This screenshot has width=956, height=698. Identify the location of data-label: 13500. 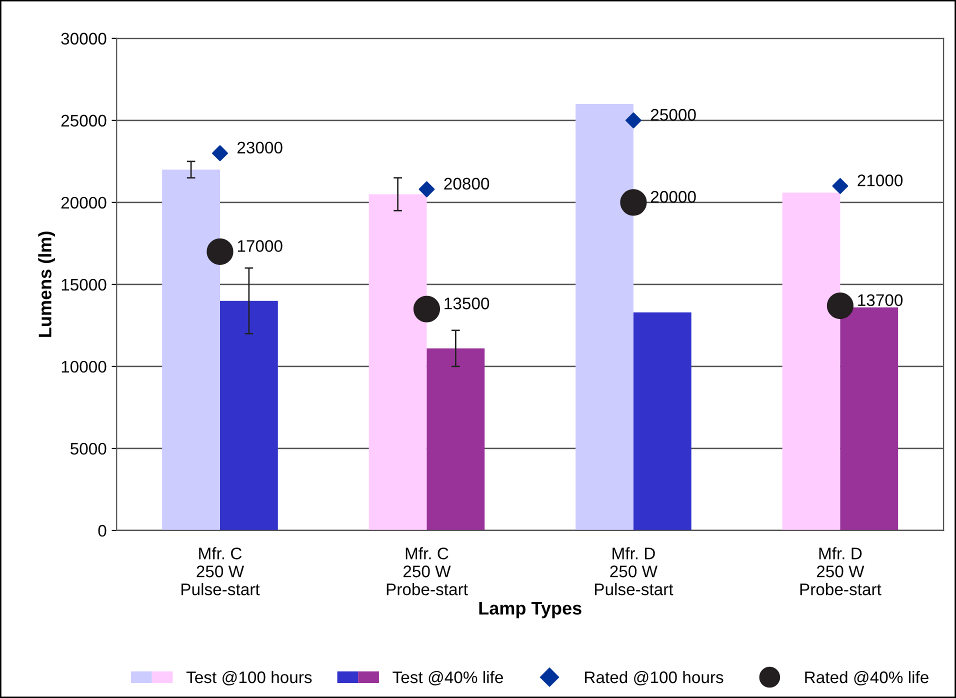
(467, 304).